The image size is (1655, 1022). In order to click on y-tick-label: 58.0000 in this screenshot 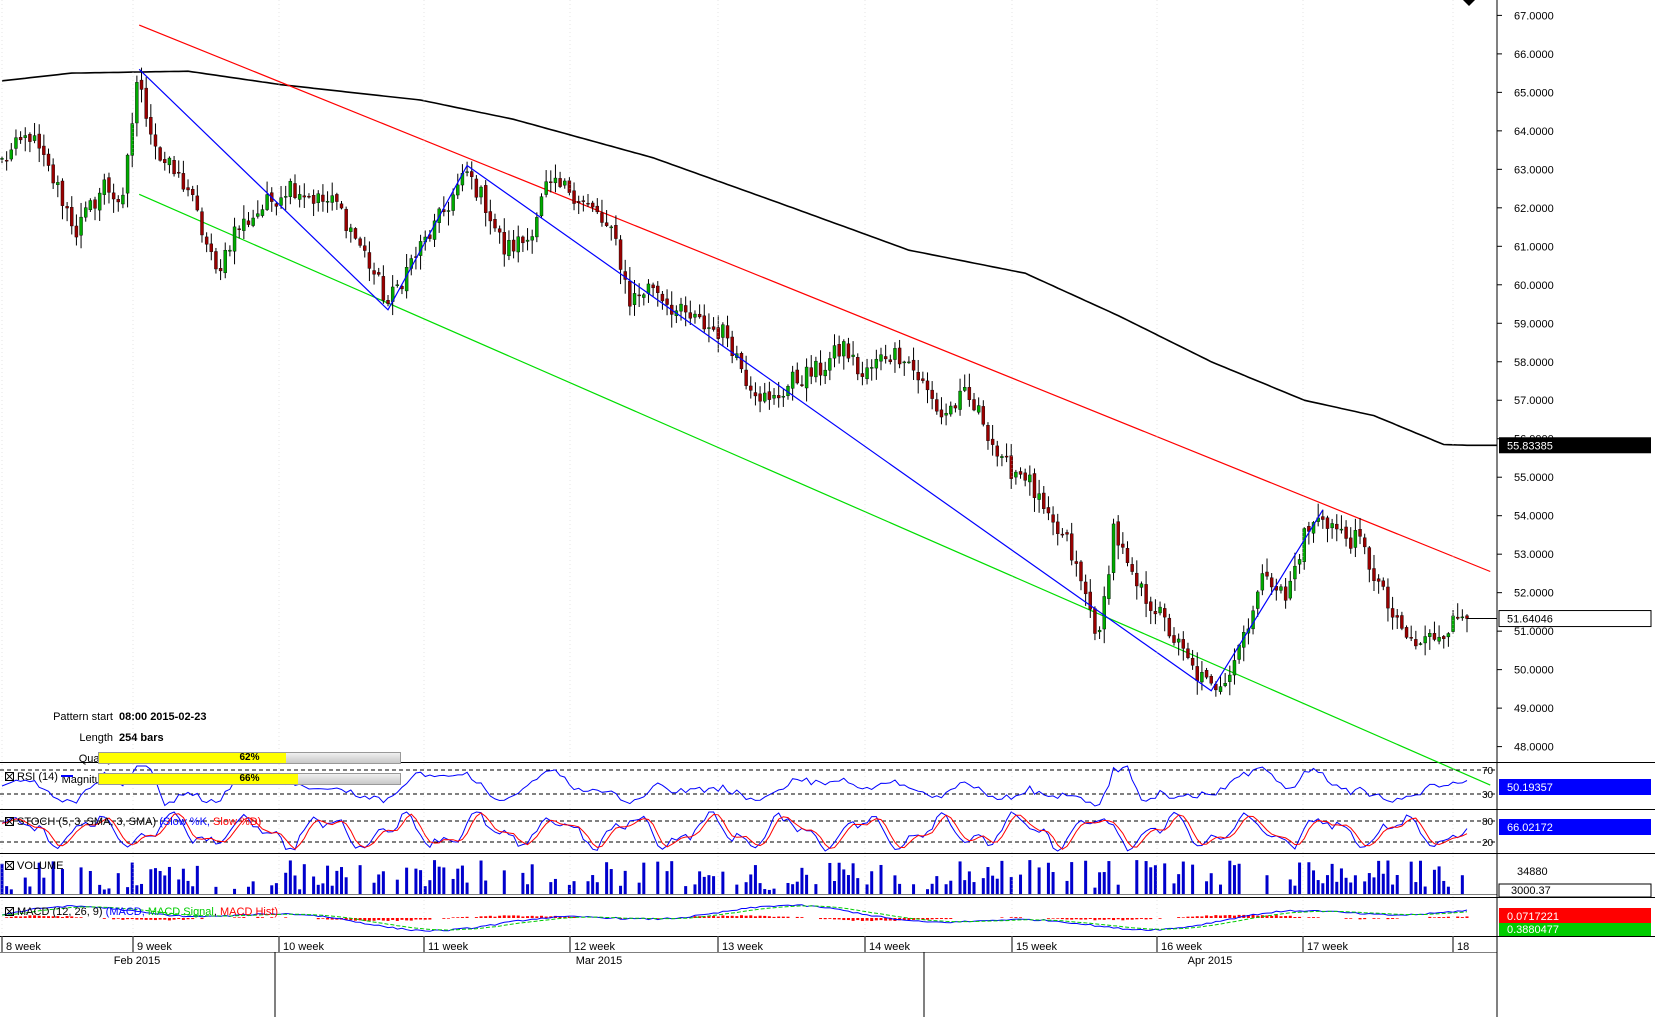, I will do `click(1534, 363)`.